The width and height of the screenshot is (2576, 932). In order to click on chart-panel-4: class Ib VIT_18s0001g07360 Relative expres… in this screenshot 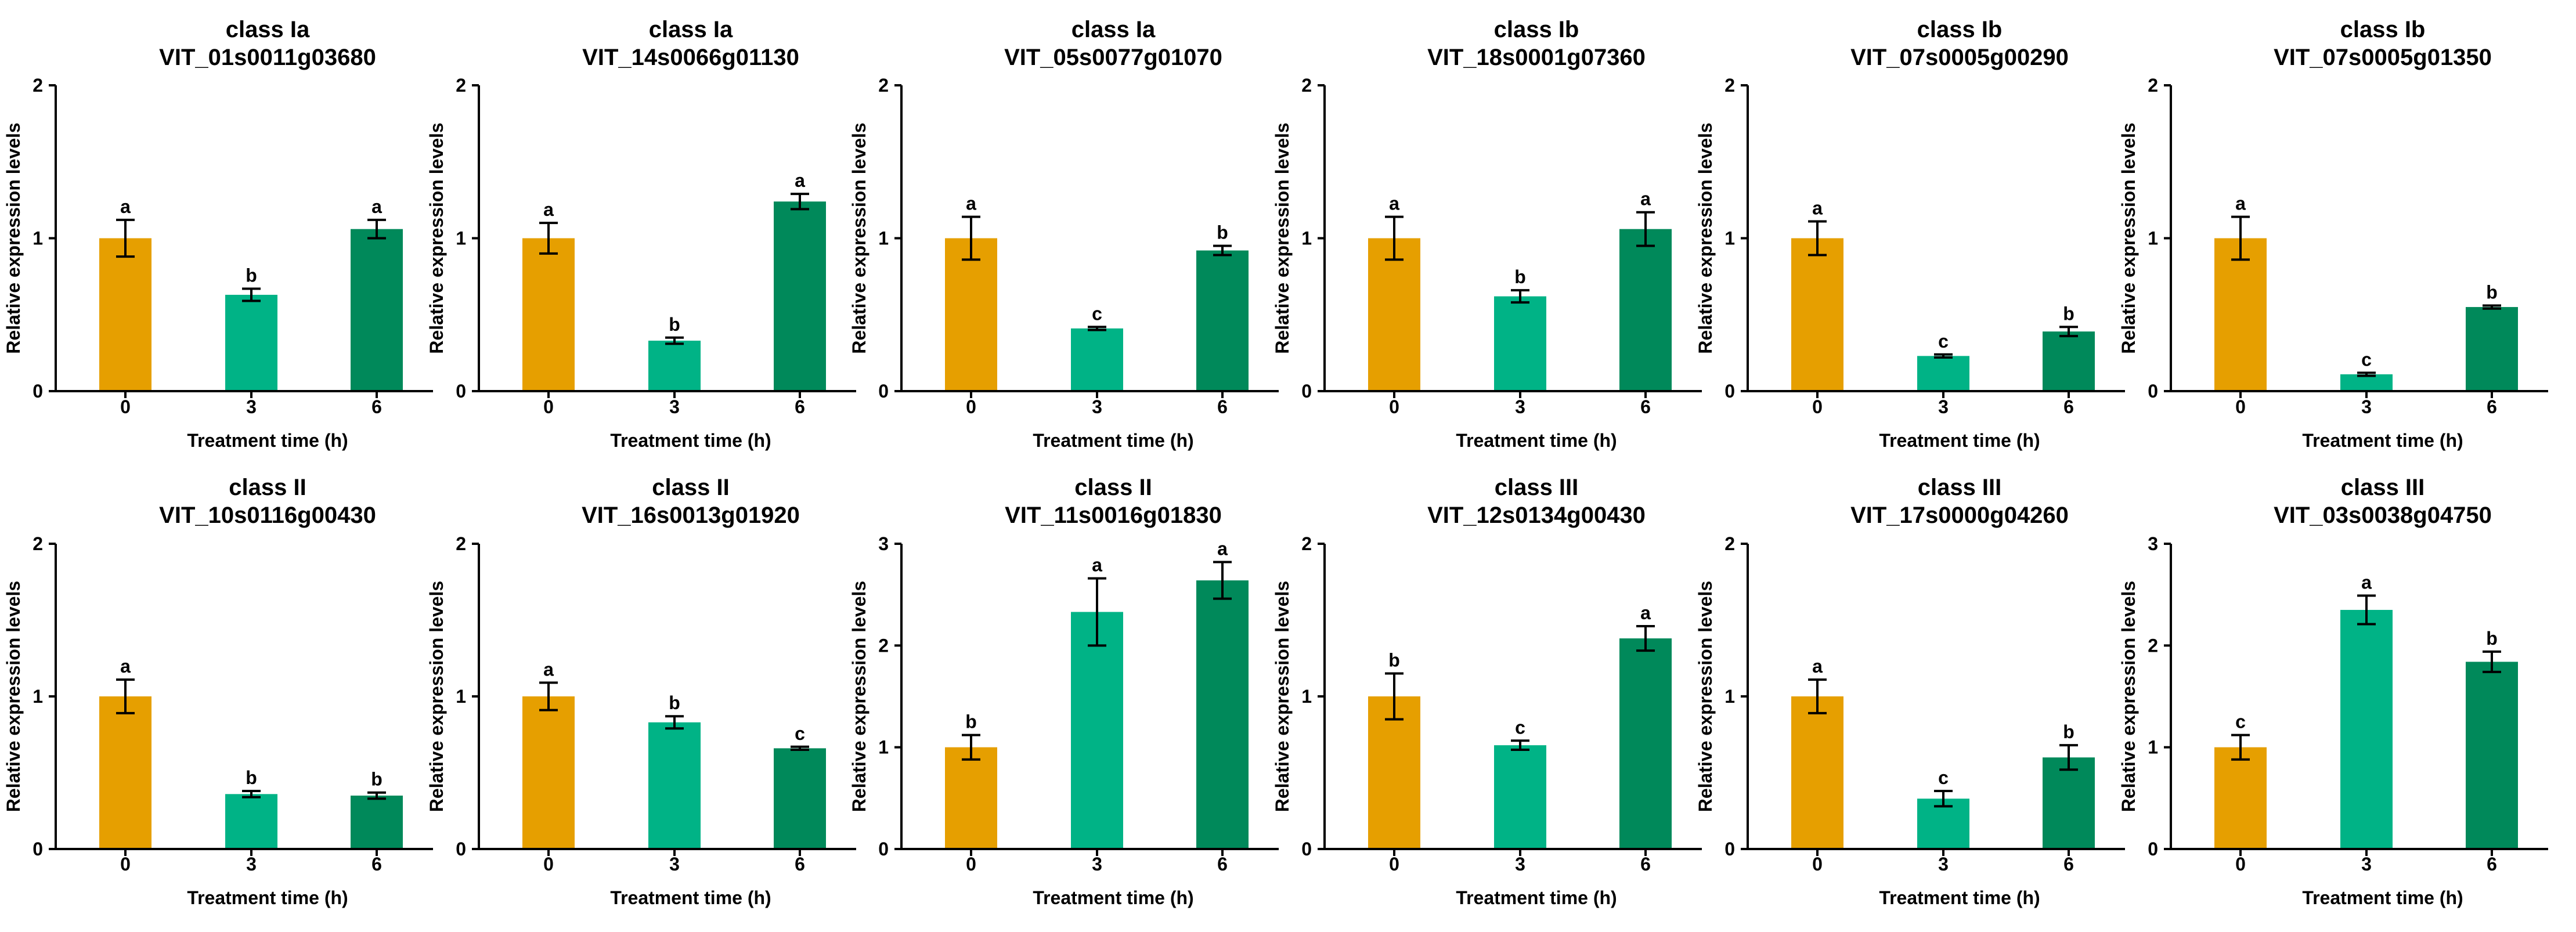, I will do `click(1487, 234)`.